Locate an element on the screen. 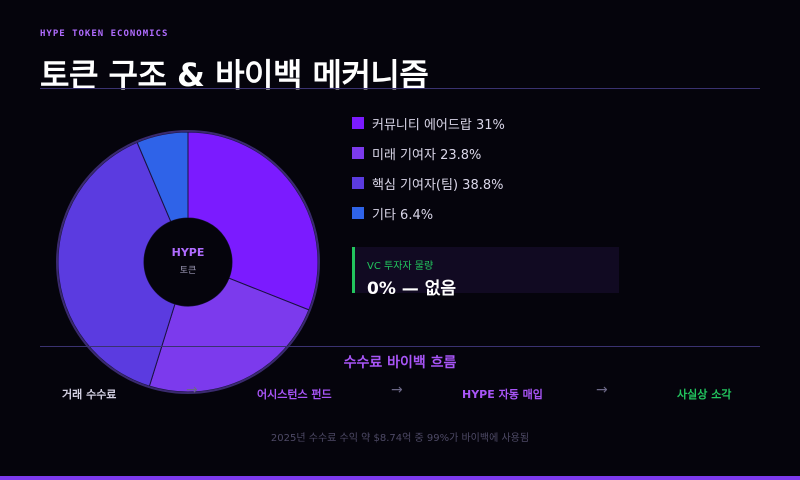 The height and width of the screenshot is (480, 800). vc-allocation-callout: VC 투자자 물량 0% — 없음 is located at coordinates (485, 273).